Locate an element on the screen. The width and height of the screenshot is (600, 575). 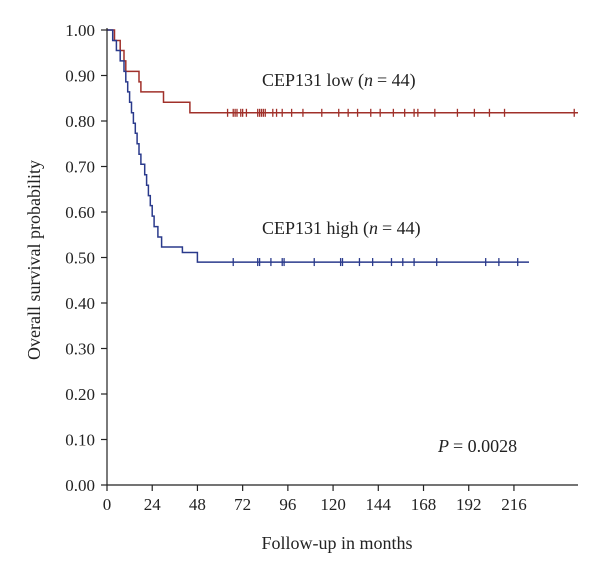
survival-curve-low is located at coordinates (342, 71).